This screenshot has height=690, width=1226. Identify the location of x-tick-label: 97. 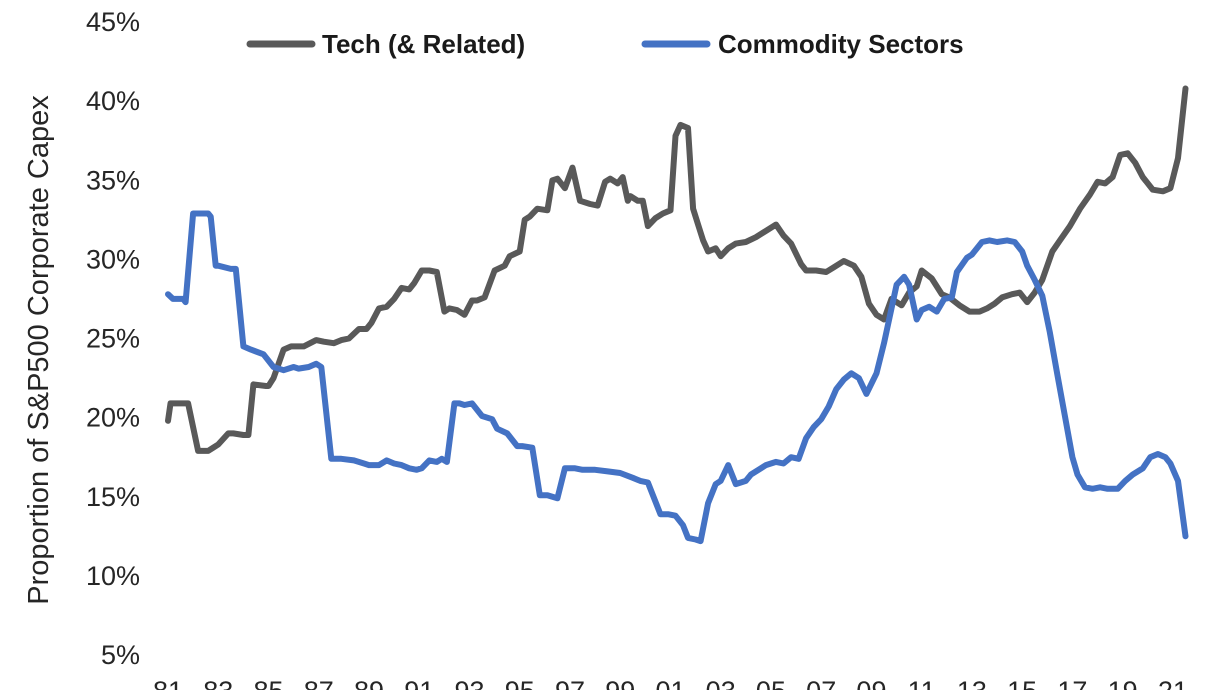
(570, 683).